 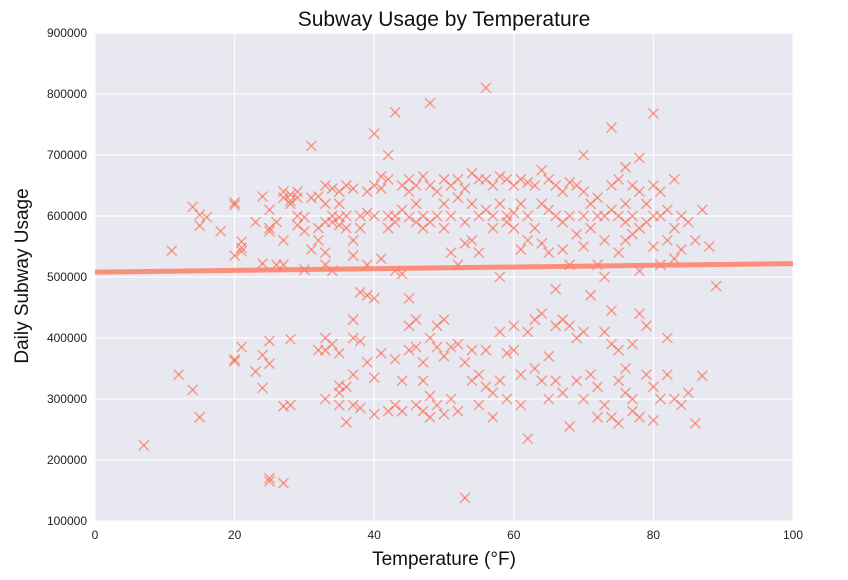 I want to click on trendline-layer, so click(x=444, y=268).